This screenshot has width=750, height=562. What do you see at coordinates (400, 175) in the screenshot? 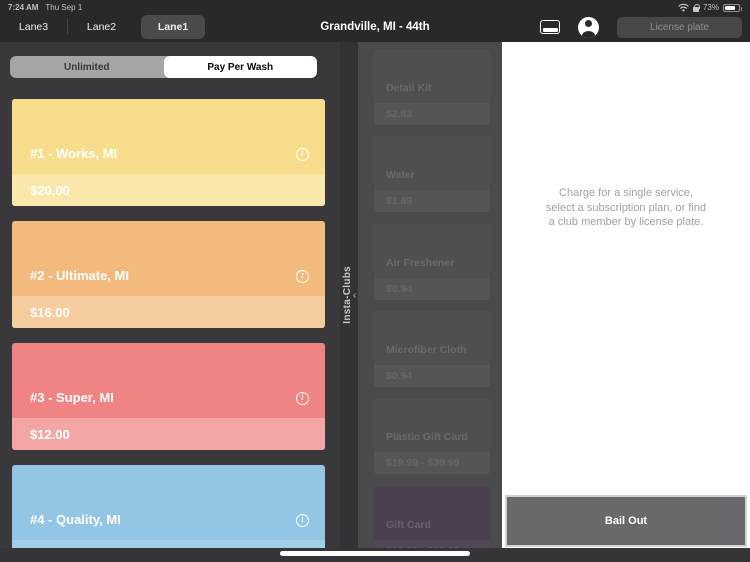
I see `product-name: Water` at bounding box center [400, 175].